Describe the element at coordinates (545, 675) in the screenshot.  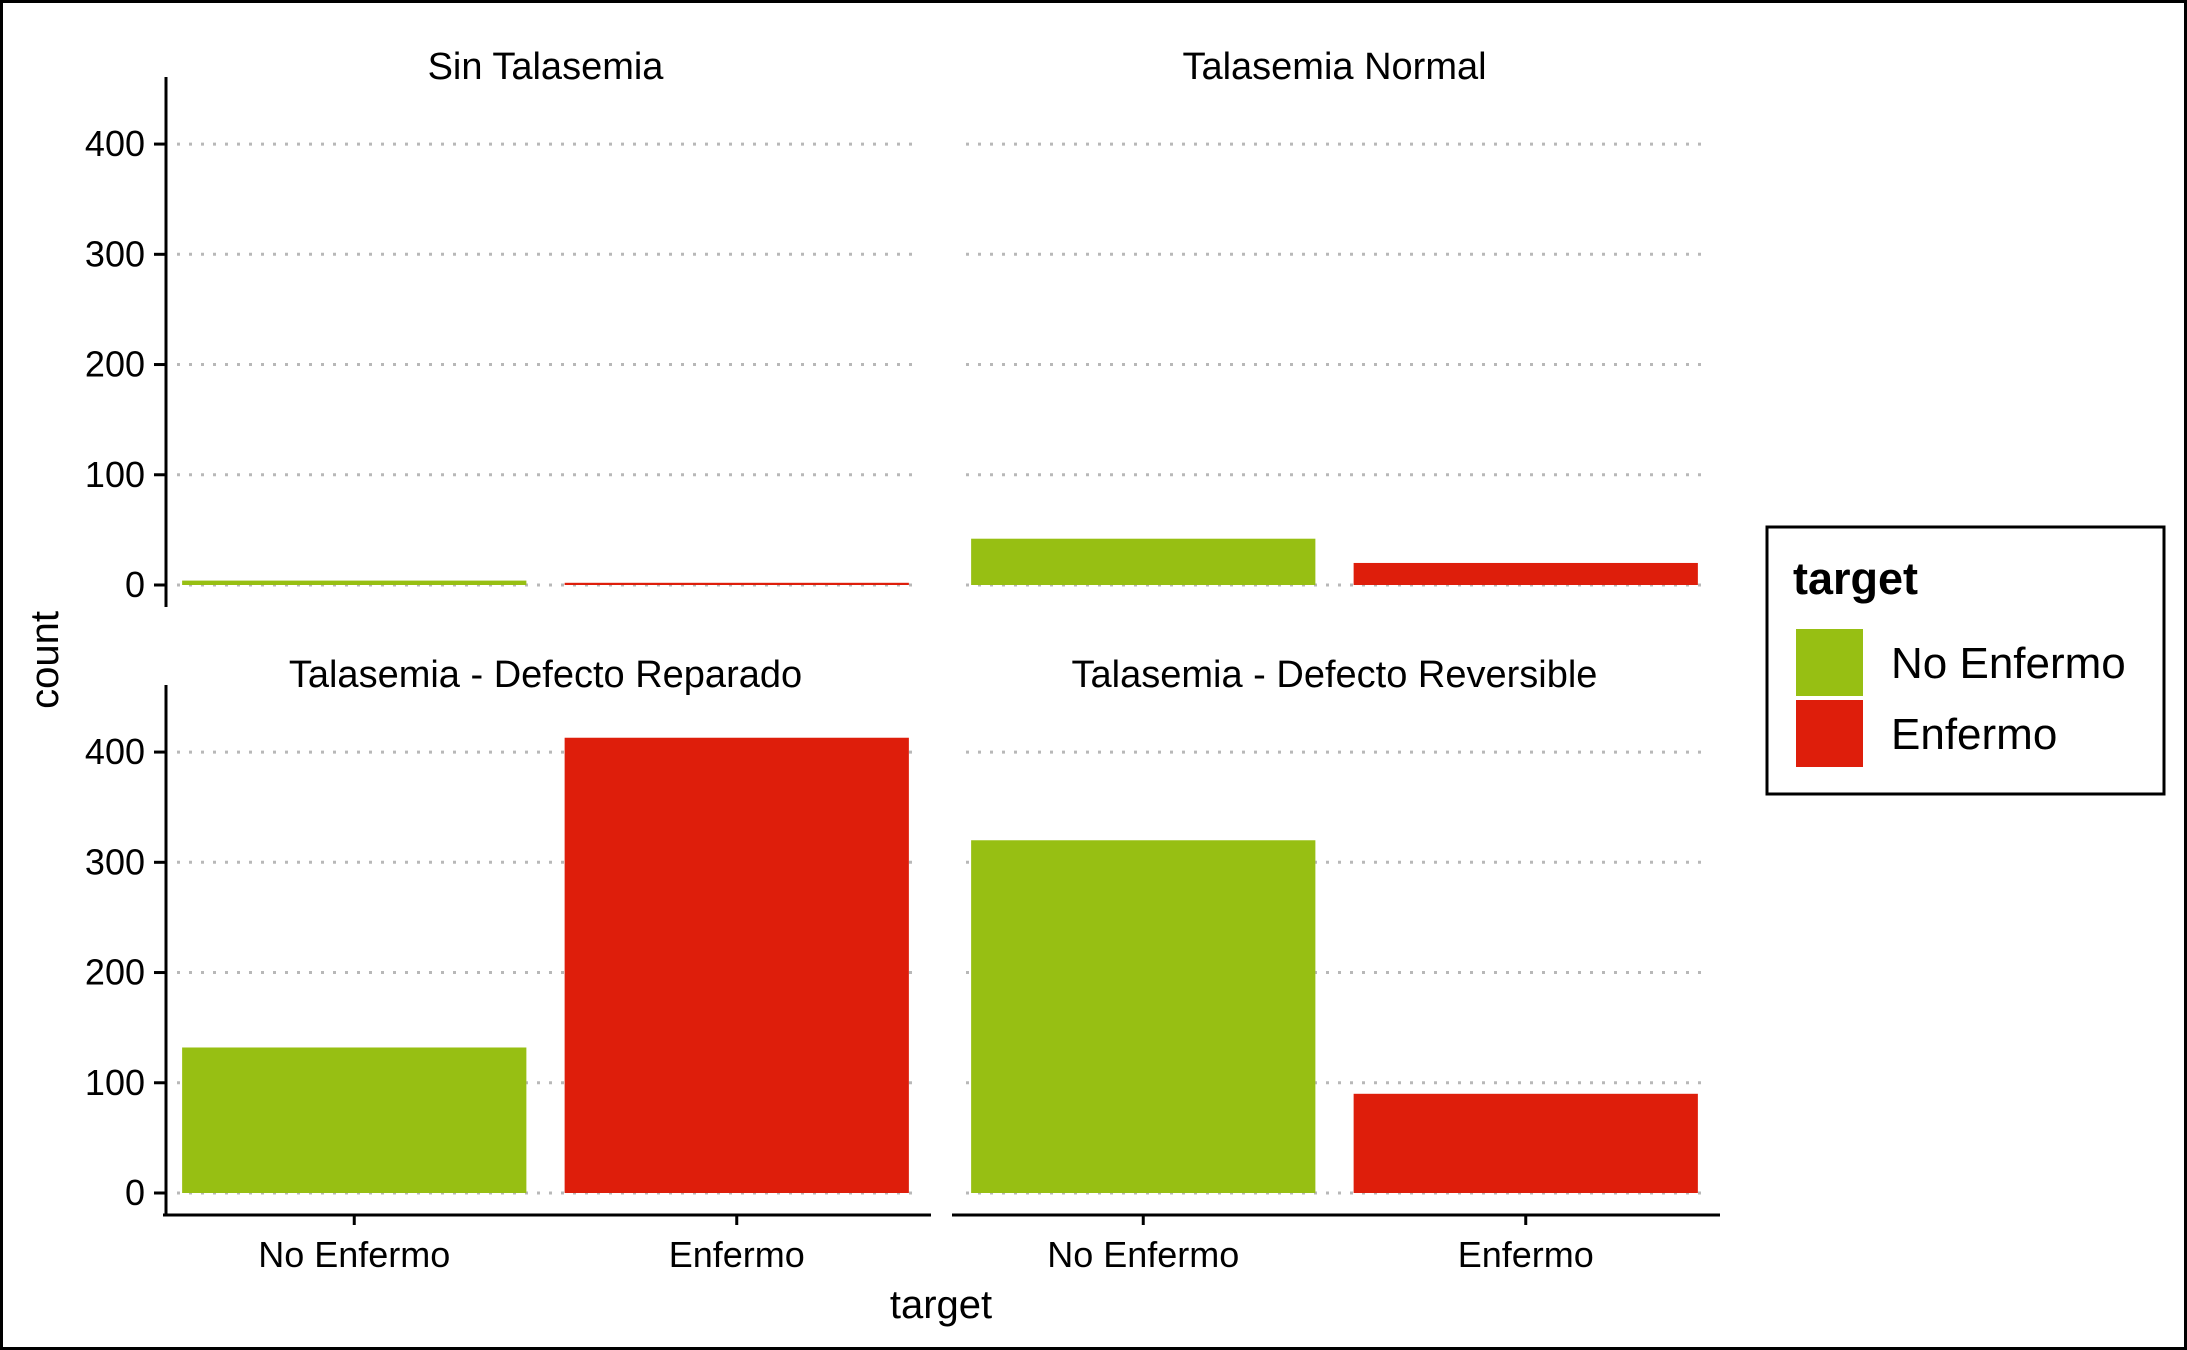
I see `panel-title: Talasemia - Defecto Reparado` at that location.